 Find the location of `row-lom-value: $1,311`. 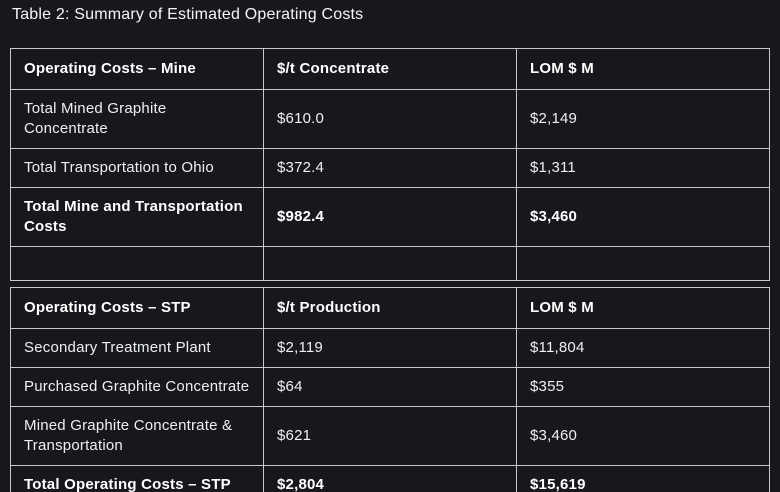

row-lom-value: $1,311 is located at coordinates (643, 168).